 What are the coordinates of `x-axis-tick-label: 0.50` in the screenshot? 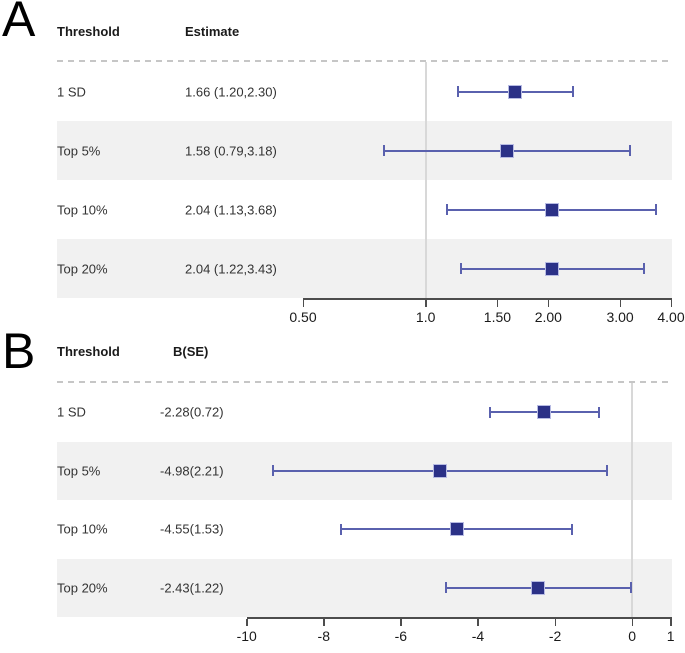 It's located at (303, 316).